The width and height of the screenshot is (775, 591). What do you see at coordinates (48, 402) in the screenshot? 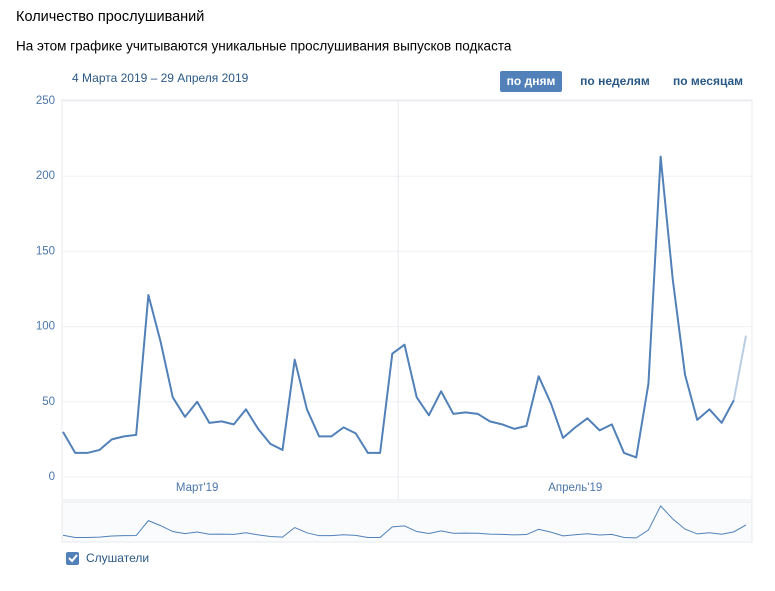
I see `y-tick-label: 50` at bounding box center [48, 402].